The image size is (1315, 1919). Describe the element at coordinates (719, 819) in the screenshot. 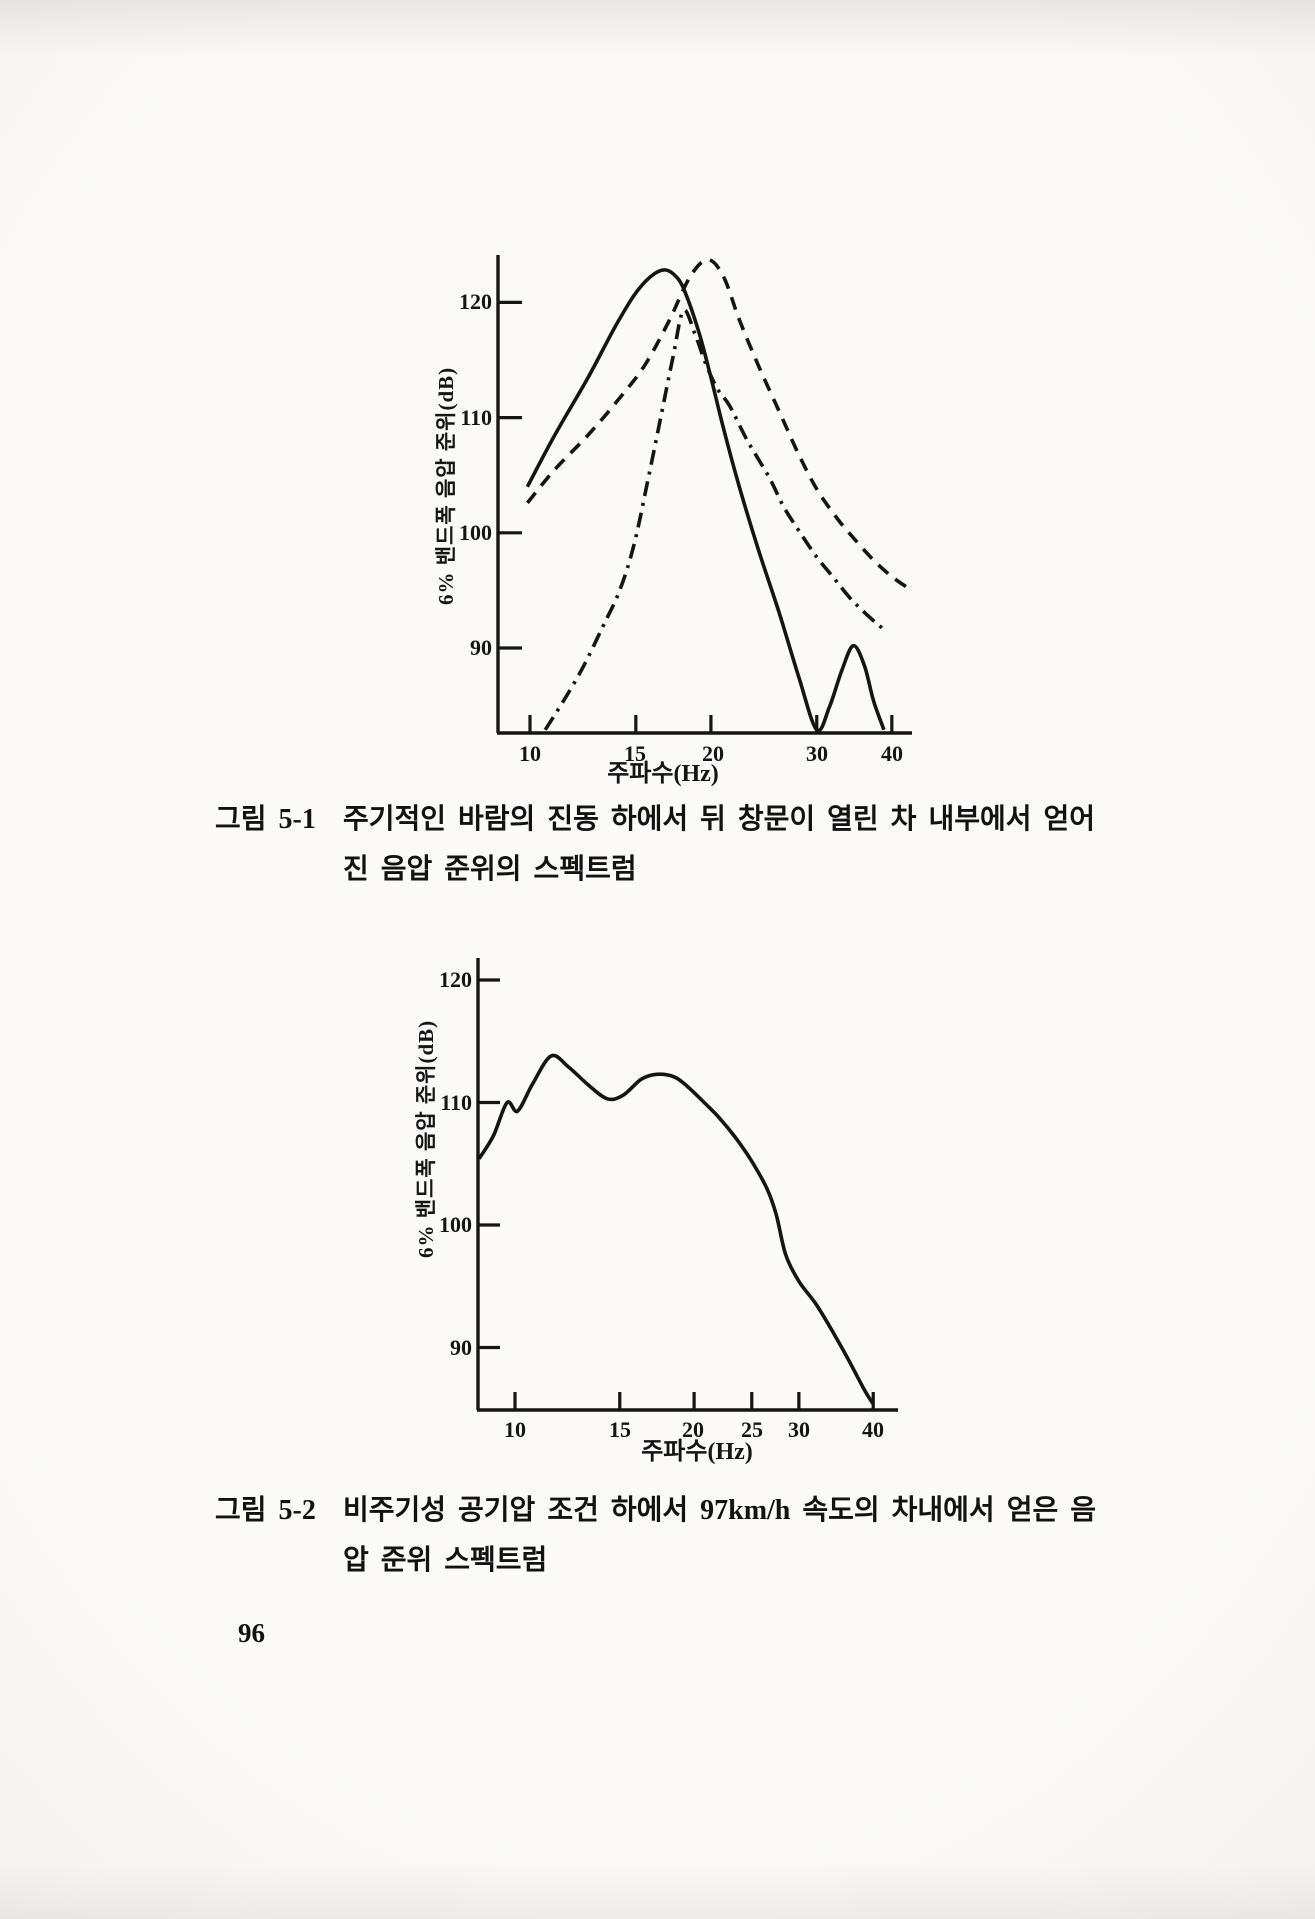

I see `fig1-caption-line1: 주기적인 바람의 진동 하에서 뒤 창문이 열린 차 내부에서 얻어` at that location.